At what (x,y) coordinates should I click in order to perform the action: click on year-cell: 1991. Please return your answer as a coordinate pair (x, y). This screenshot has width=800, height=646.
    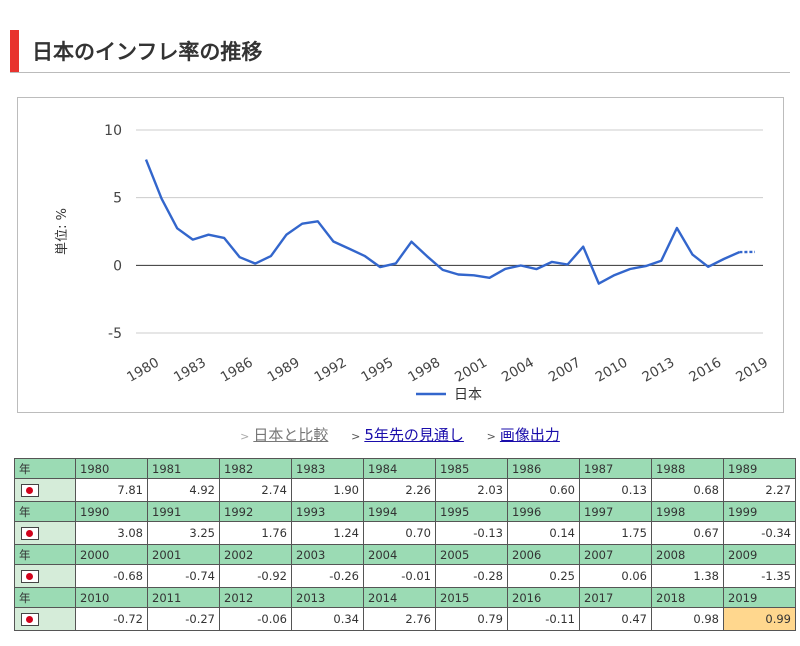
    Looking at the image, I should click on (183, 511).